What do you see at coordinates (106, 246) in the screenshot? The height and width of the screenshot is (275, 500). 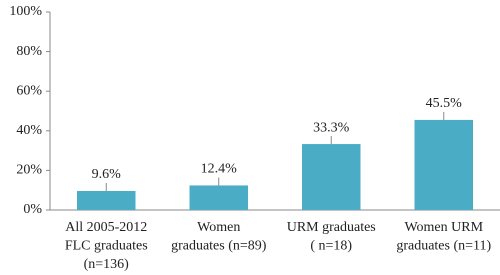 I see `x-tick-label: FLC graduates` at bounding box center [106, 246].